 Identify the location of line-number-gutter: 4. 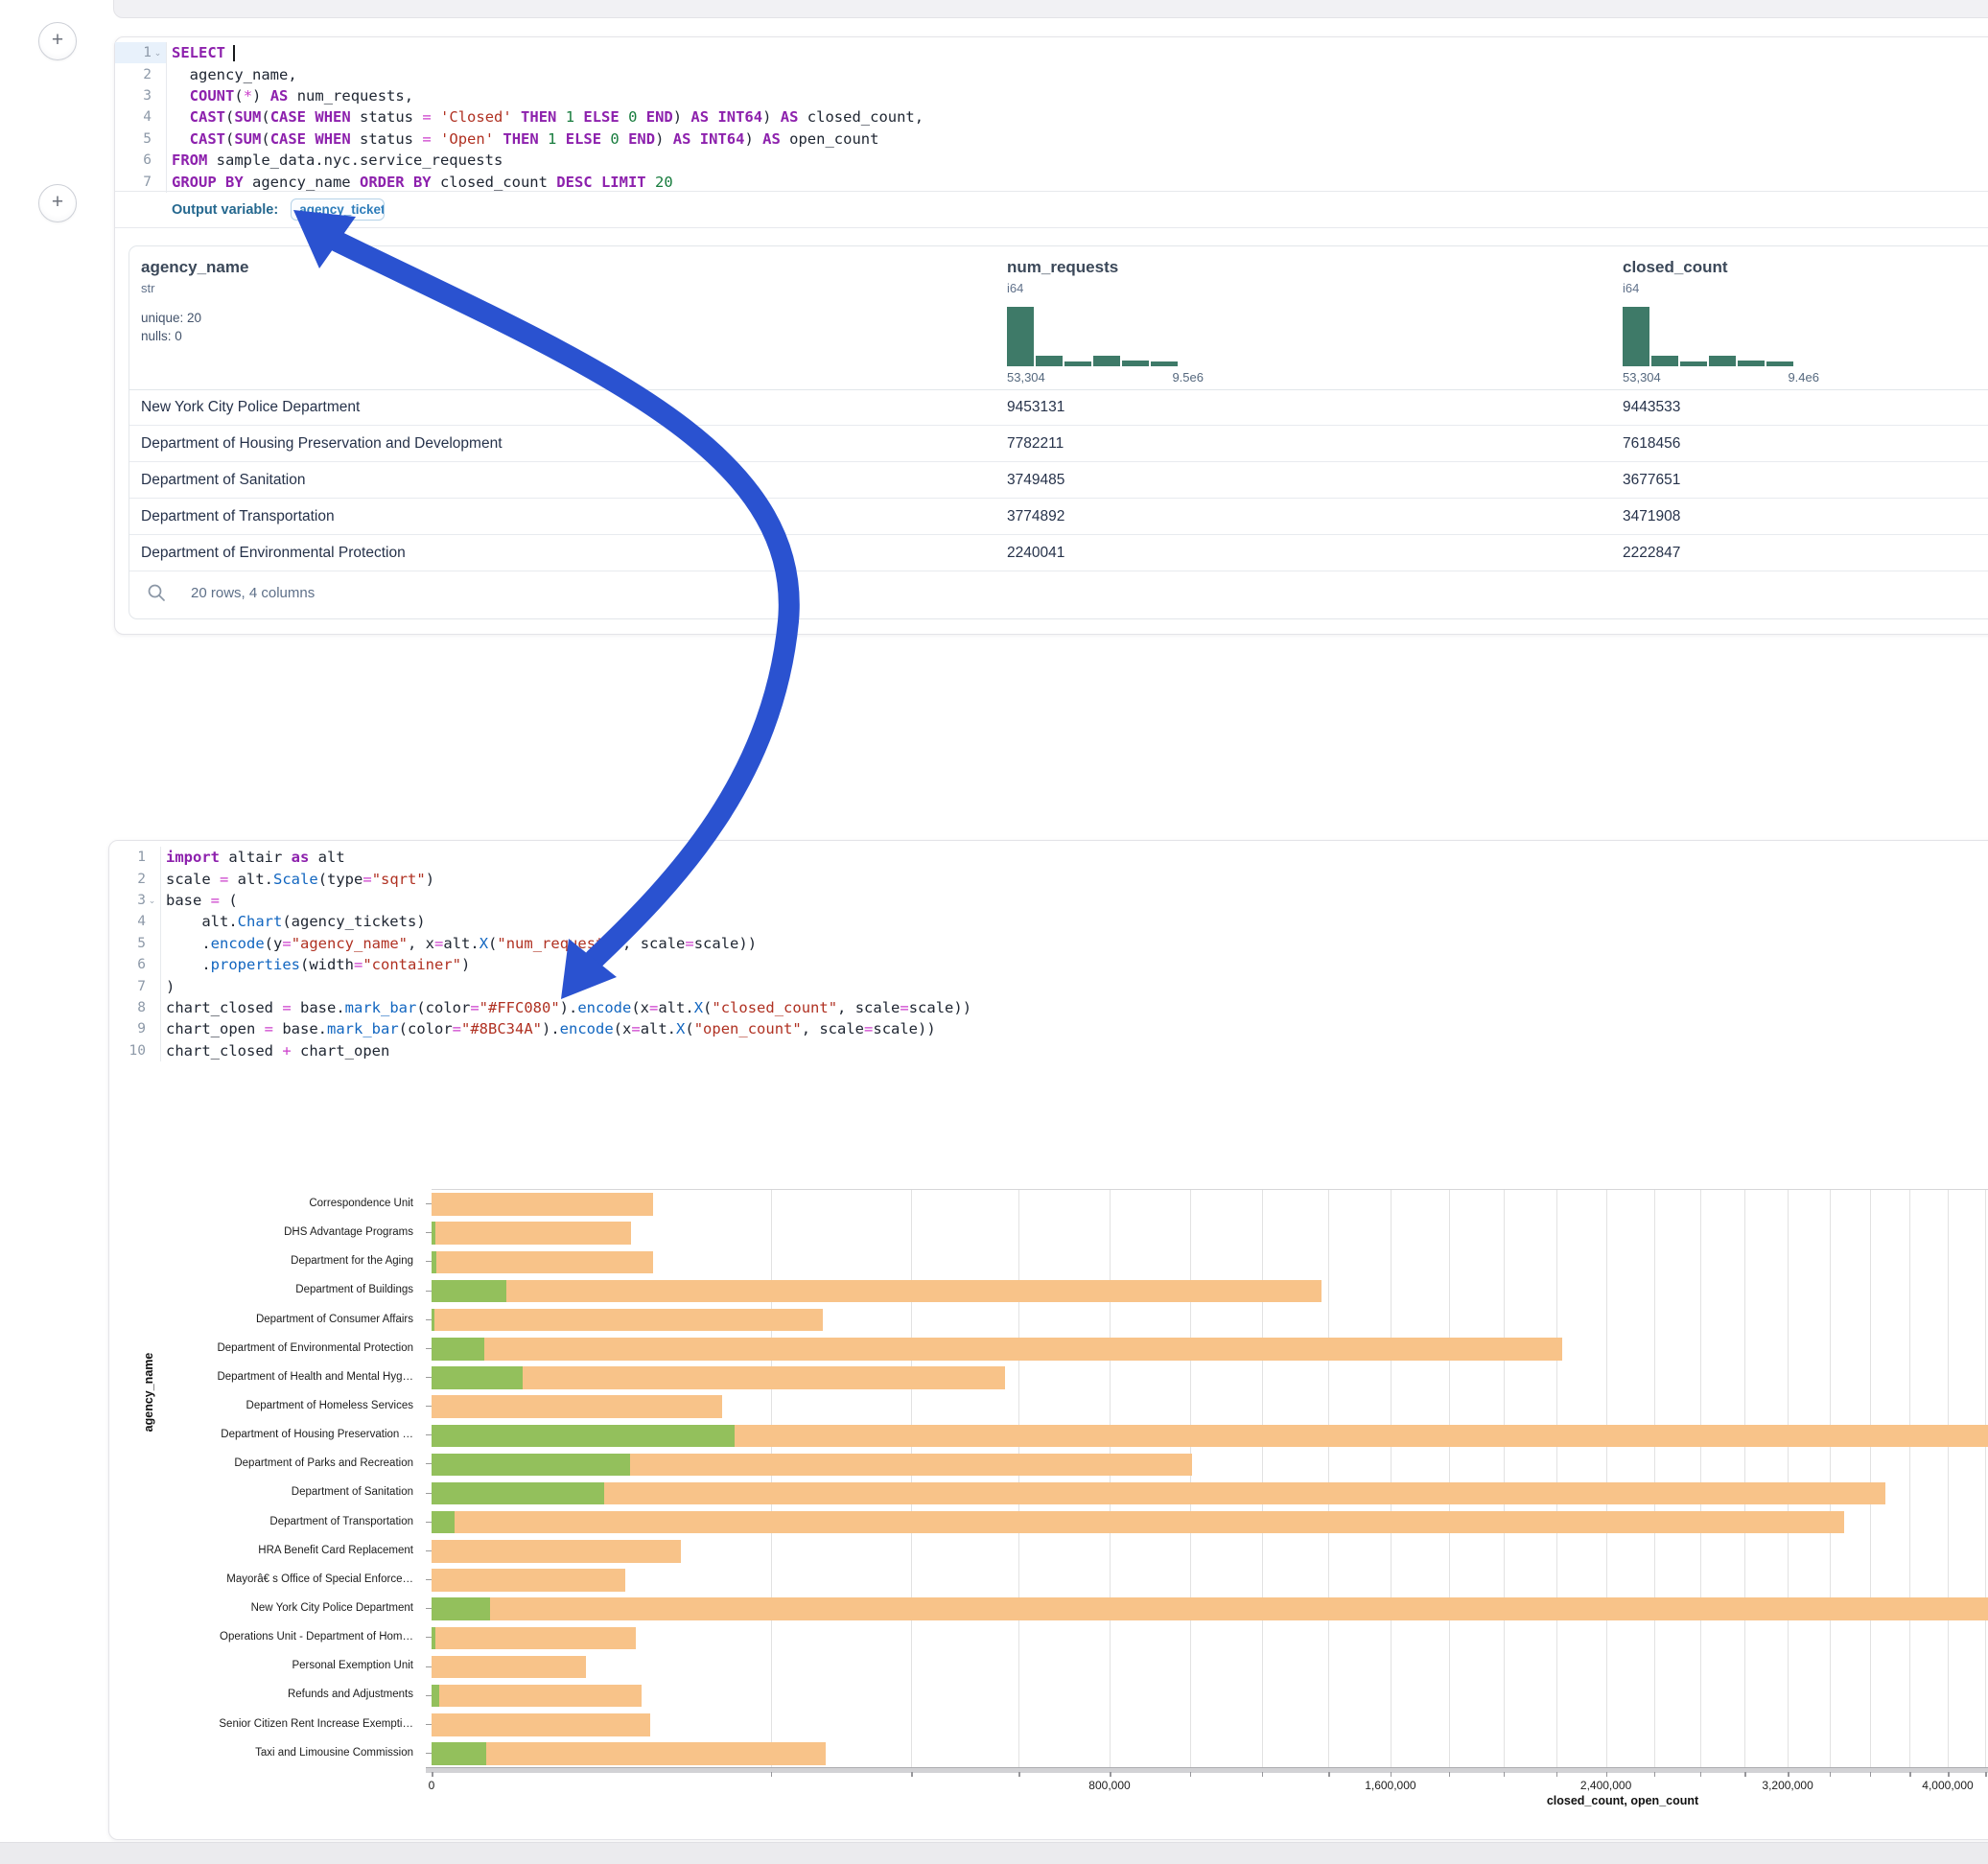
(135, 922).